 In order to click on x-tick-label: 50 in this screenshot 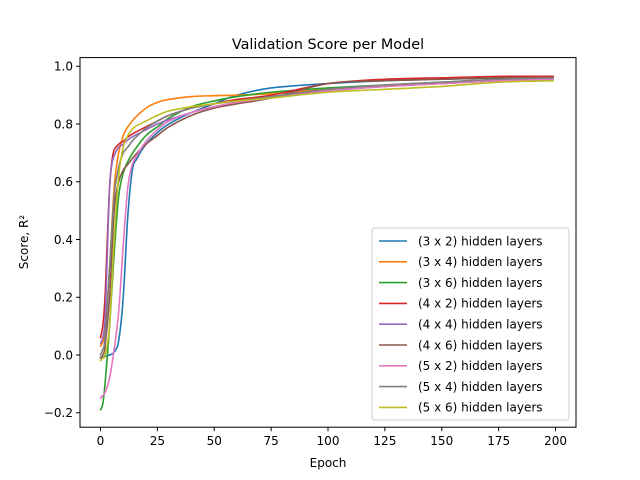, I will do `click(214, 441)`.